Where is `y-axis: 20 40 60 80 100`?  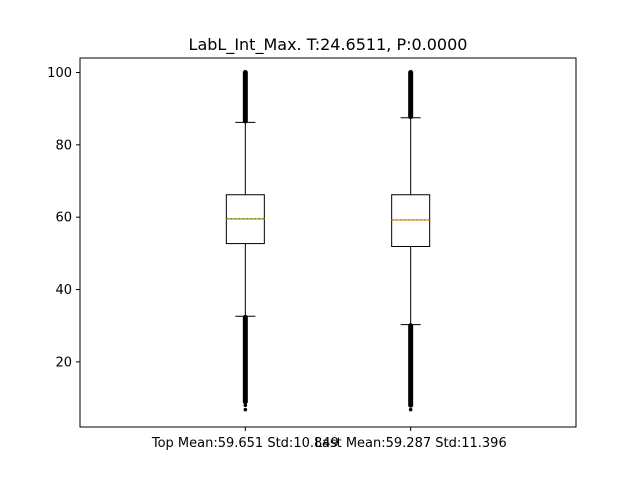 y-axis: 20 40 60 80 100 is located at coordinates (63, 218).